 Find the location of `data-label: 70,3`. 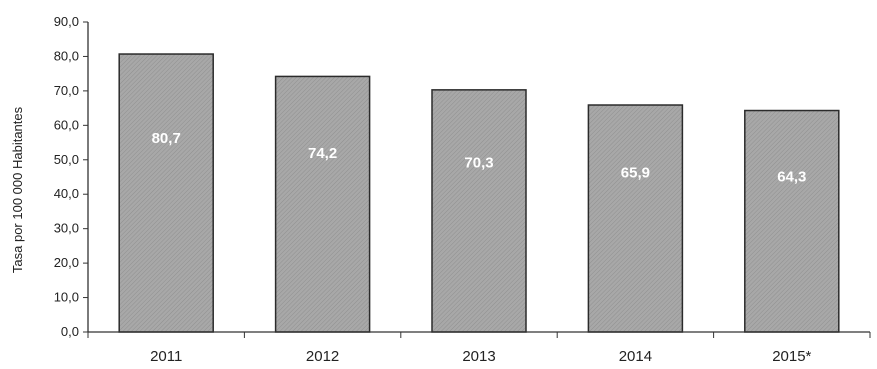

data-label: 70,3 is located at coordinates (478, 162).